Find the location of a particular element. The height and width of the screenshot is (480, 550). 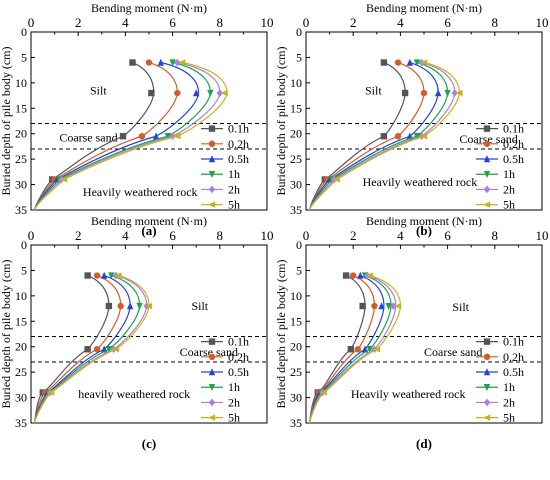

layer-label: Heavily weathered rock is located at coordinates (420, 182).